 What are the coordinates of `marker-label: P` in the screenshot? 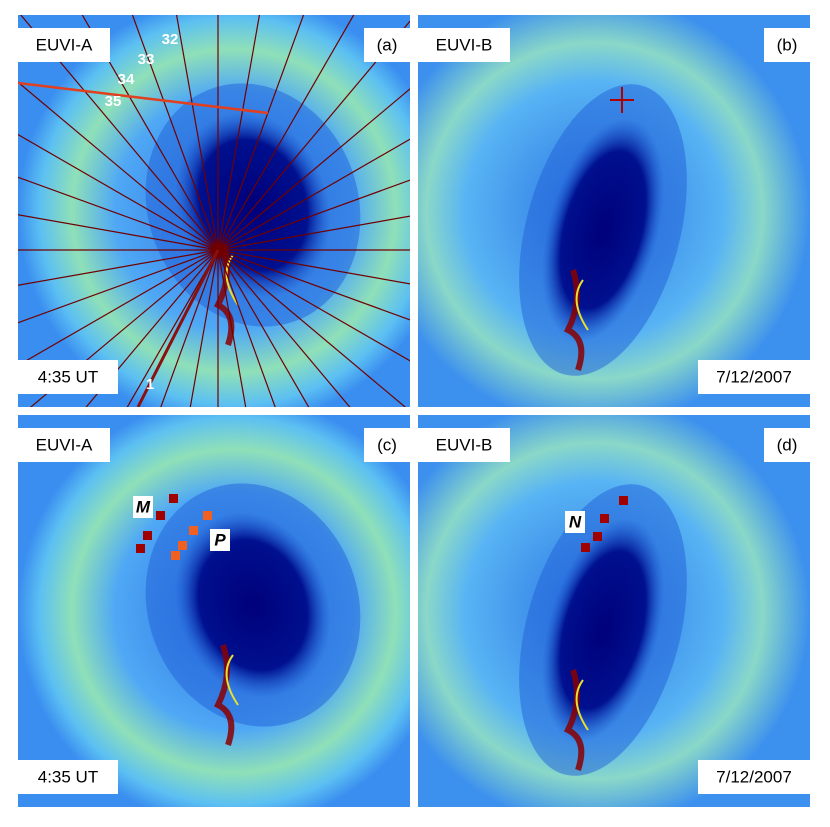 It's located at (220, 539).